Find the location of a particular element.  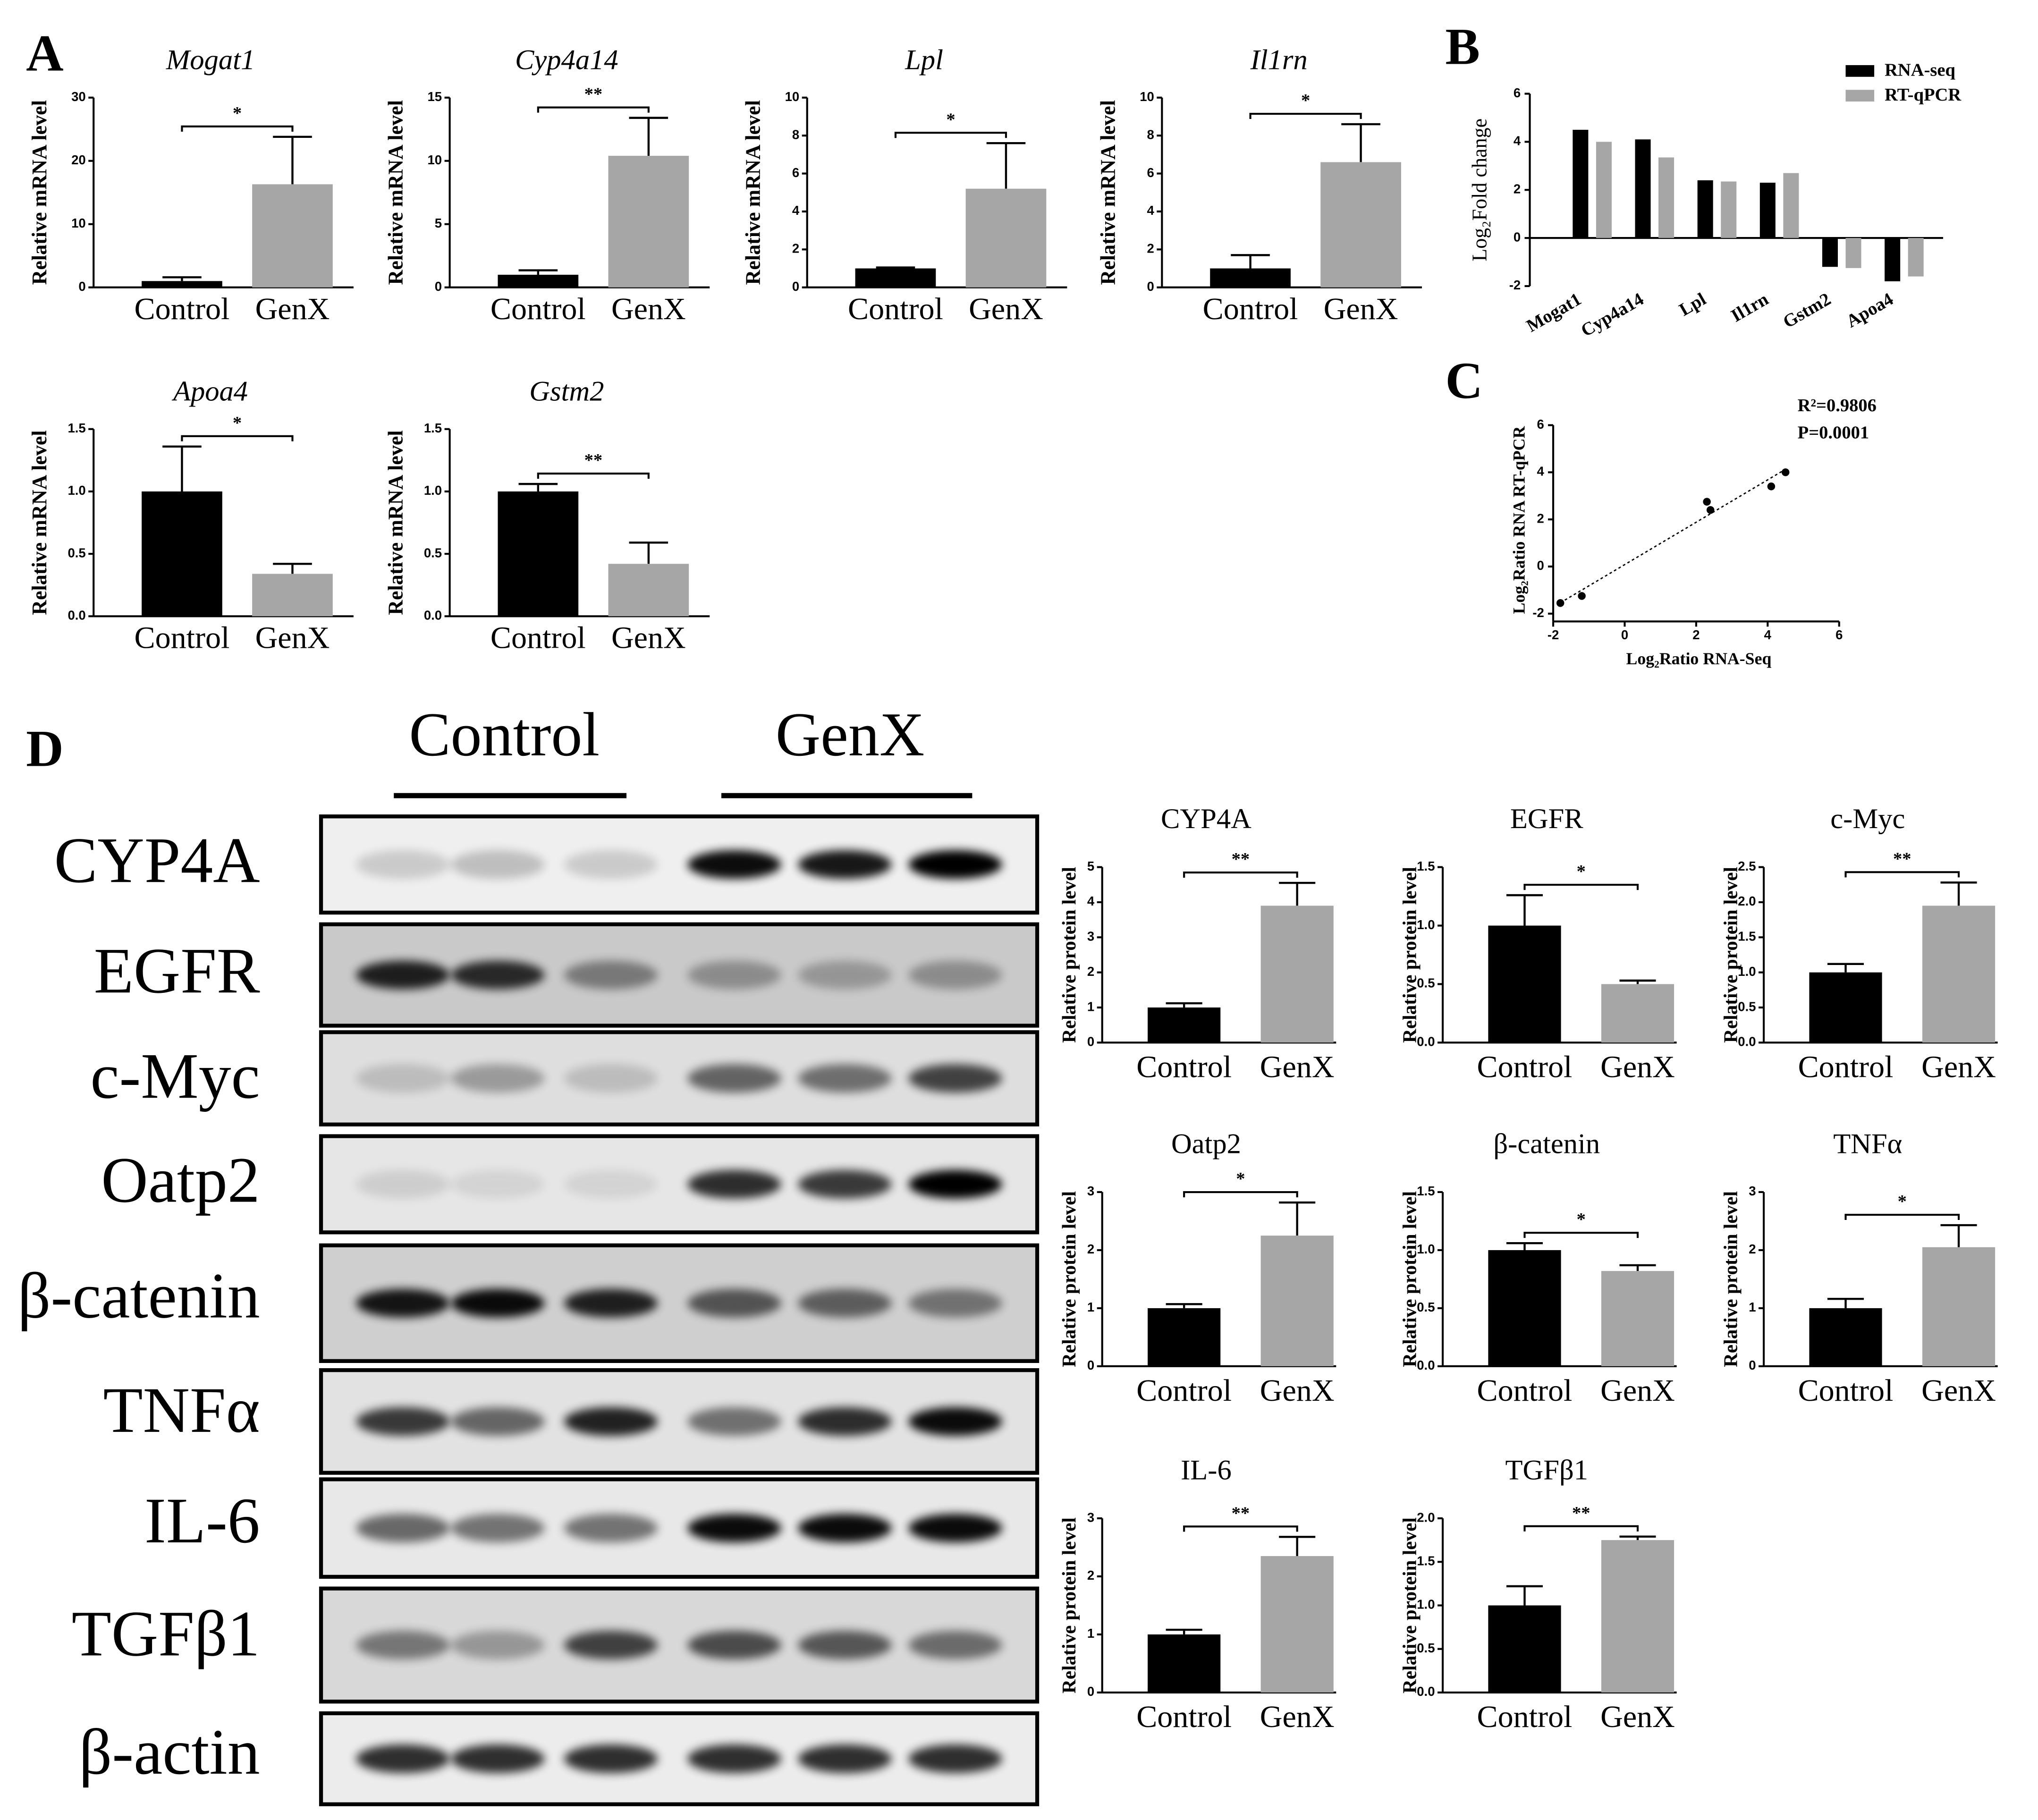

protein-label: TNFα is located at coordinates (181, 1410).